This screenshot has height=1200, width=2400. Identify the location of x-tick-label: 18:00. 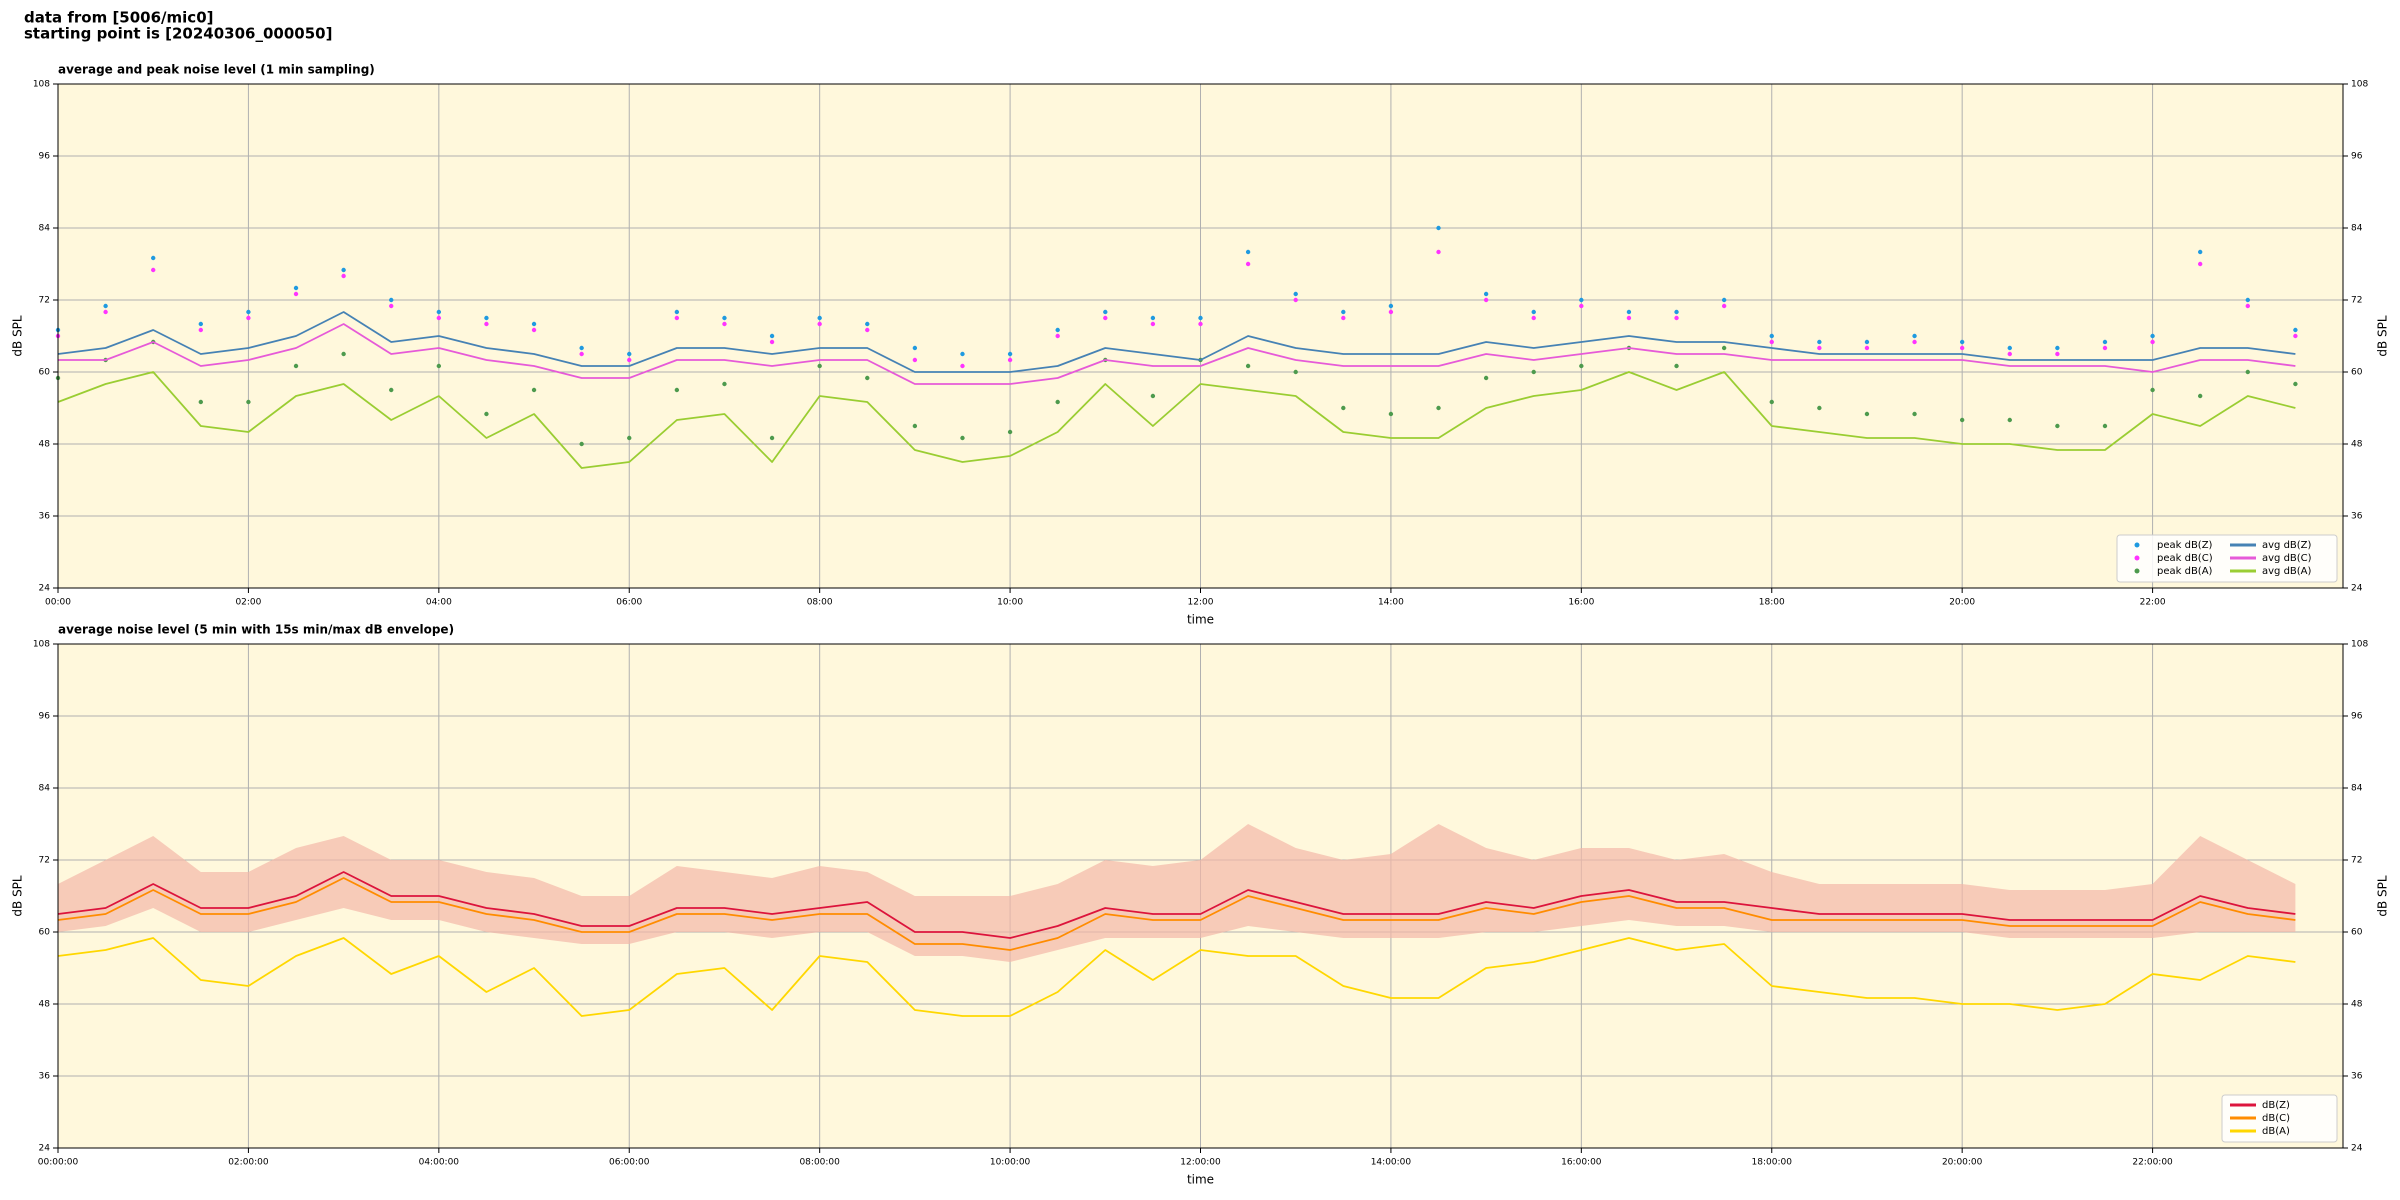
(1772, 603).